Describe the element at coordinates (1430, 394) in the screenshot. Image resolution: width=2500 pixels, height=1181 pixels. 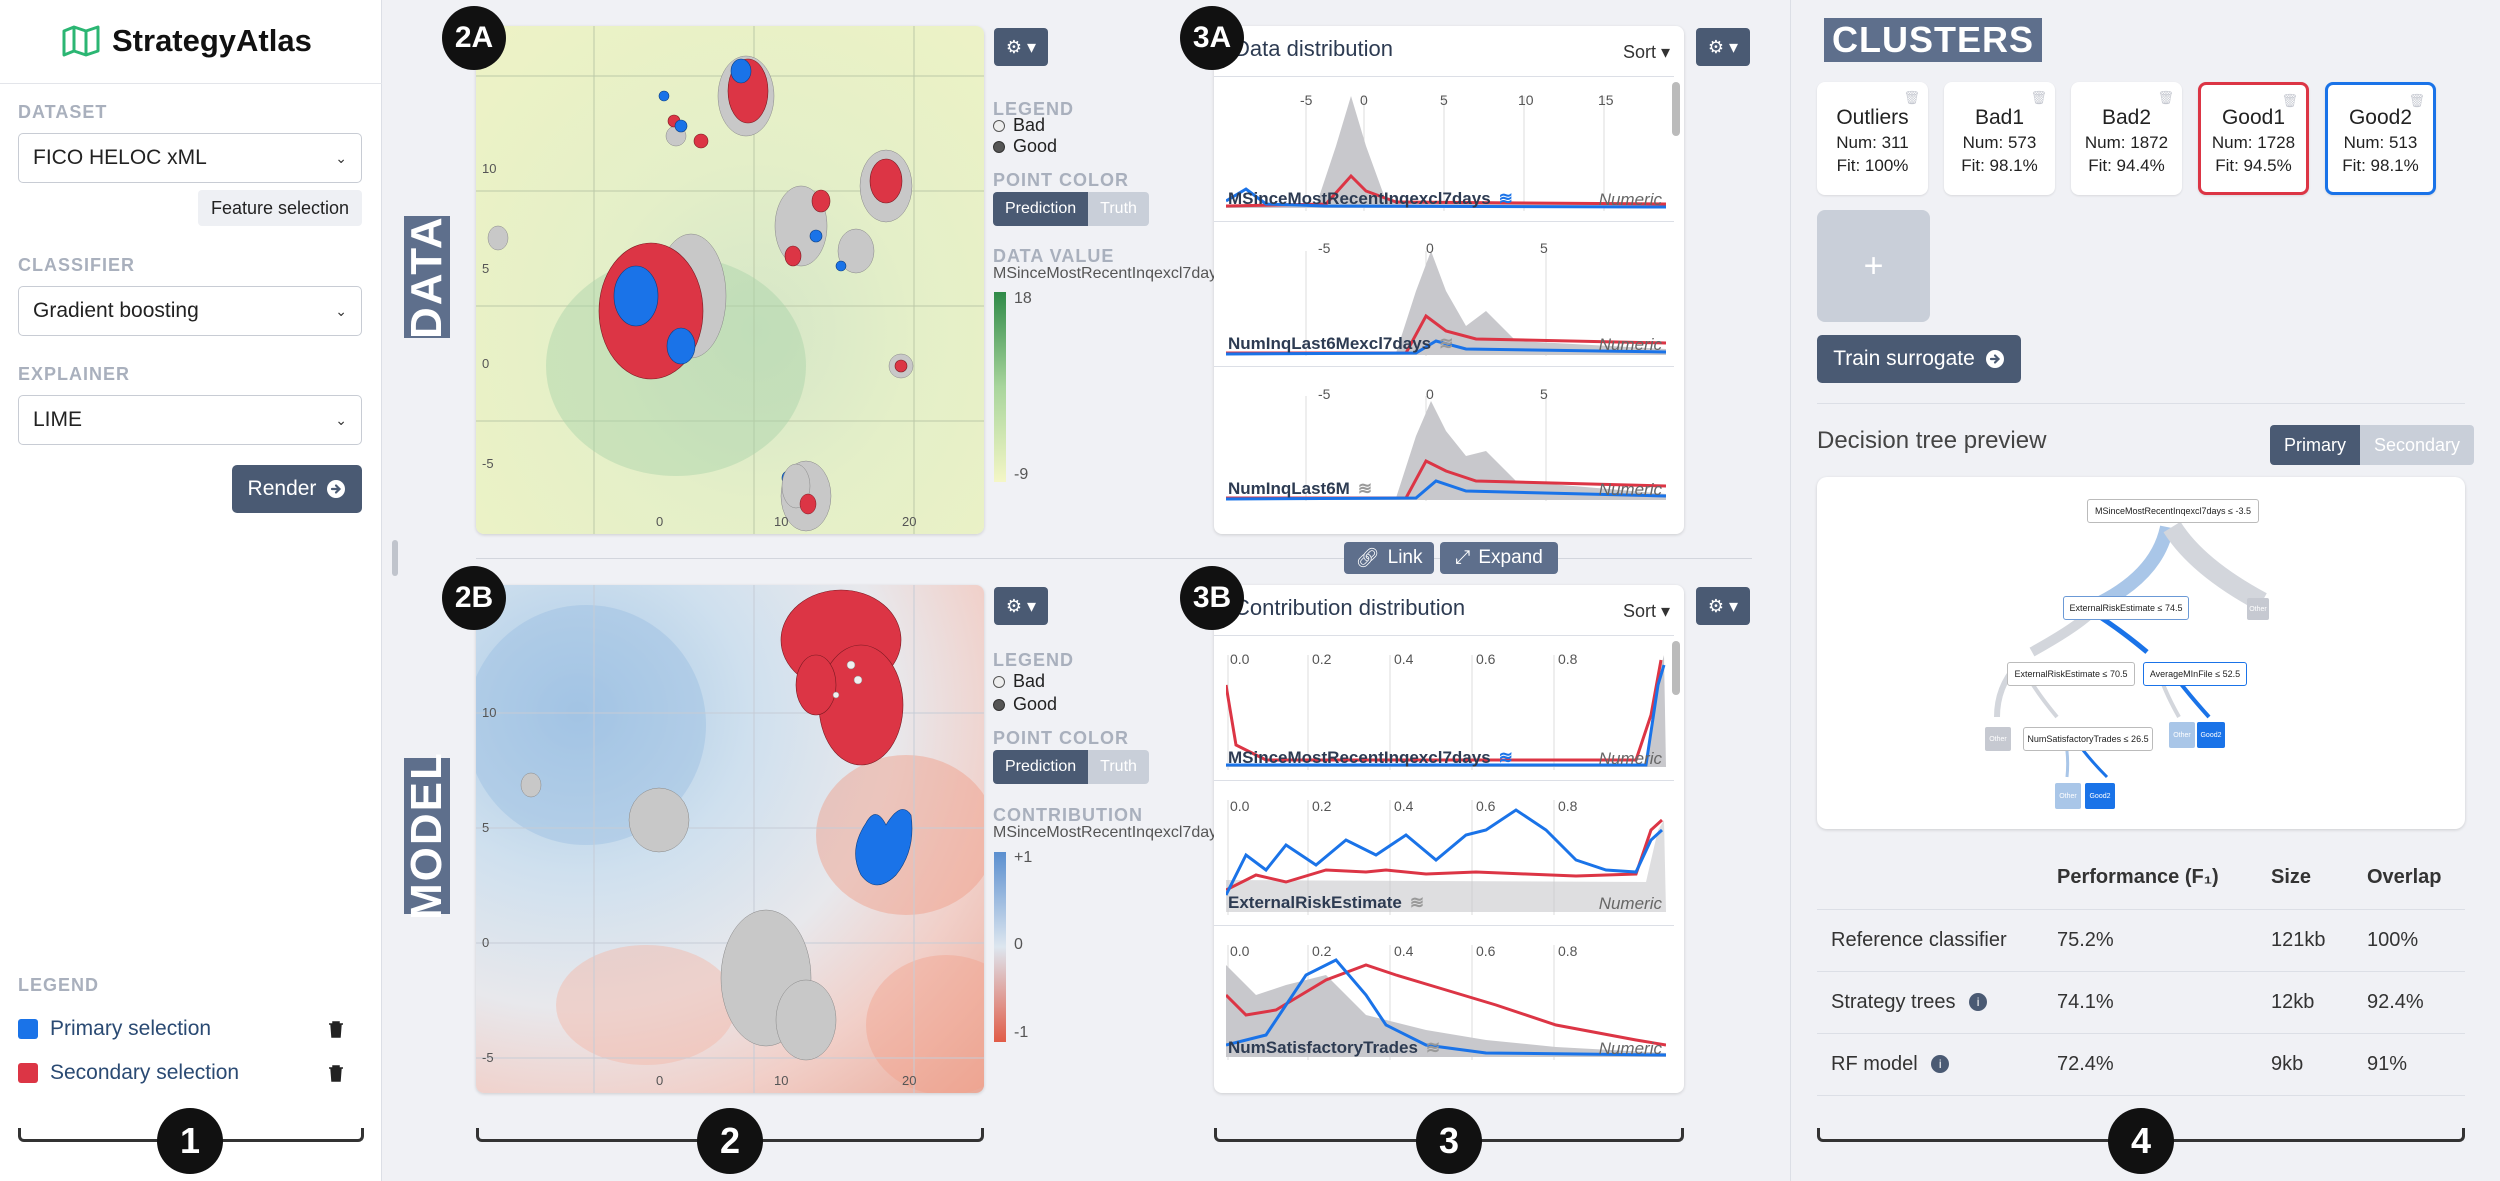
I see `tick-label: 0` at that location.